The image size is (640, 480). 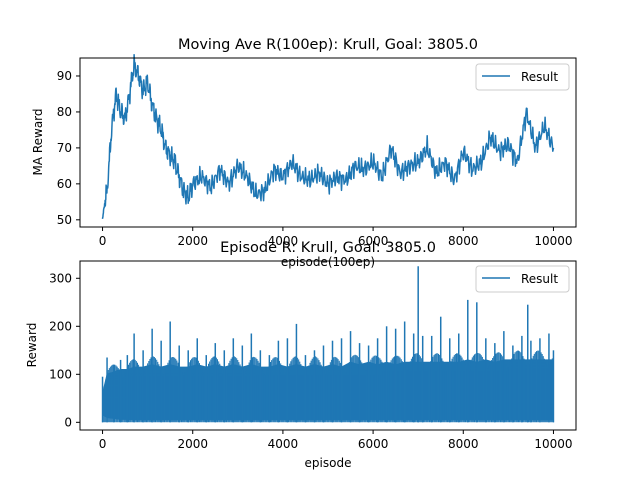 I want to click on bottom-chart-x-tick-label: 8000, so click(x=463, y=444).